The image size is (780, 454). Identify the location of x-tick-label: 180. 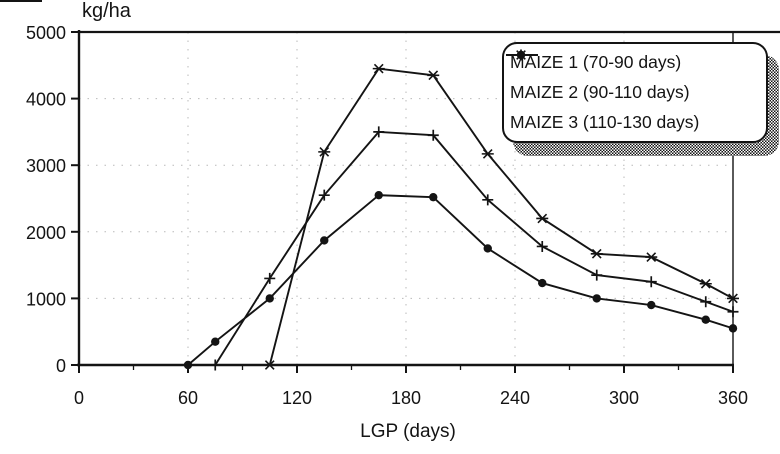
(406, 398).